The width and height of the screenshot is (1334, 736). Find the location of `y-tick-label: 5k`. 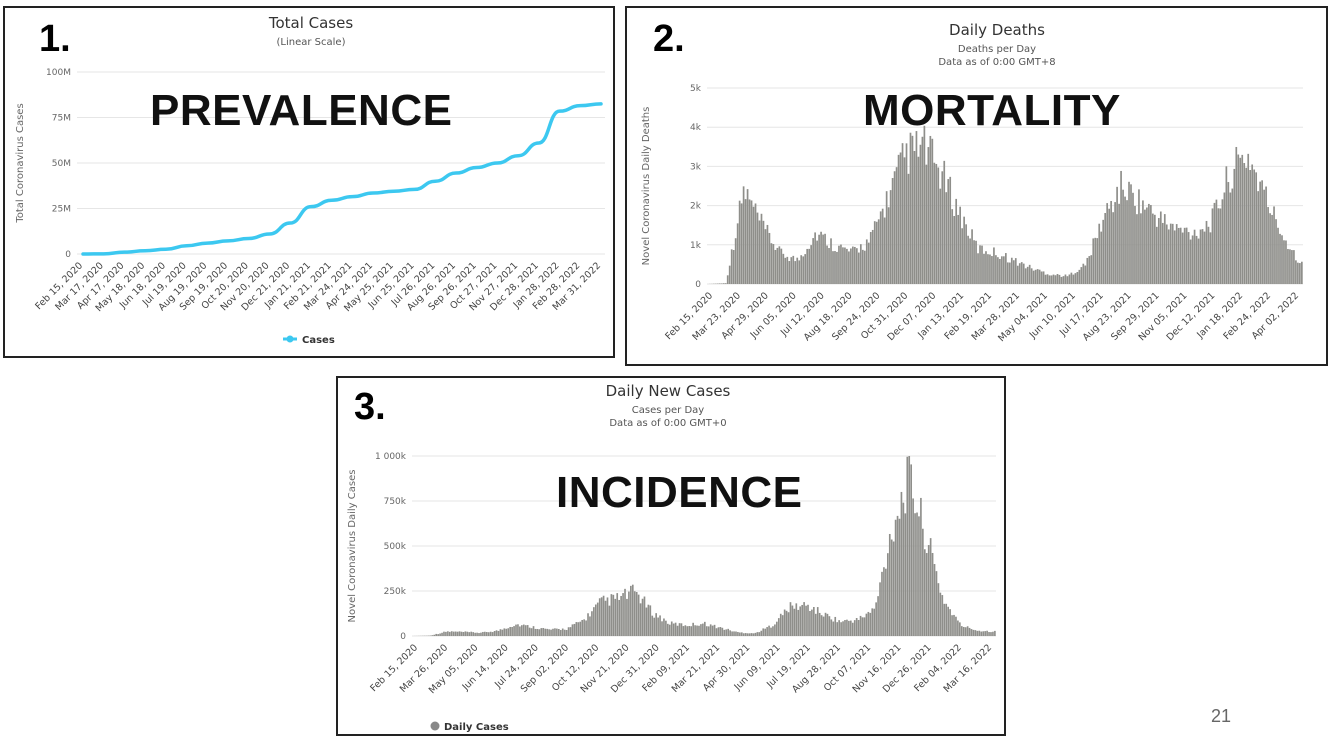

y-tick-label: 5k is located at coordinates (696, 89).